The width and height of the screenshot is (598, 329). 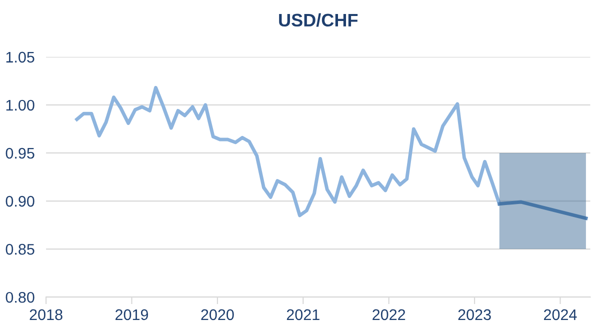 I want to click on y-tick-label: 0.80, so click(x=20, y=297).